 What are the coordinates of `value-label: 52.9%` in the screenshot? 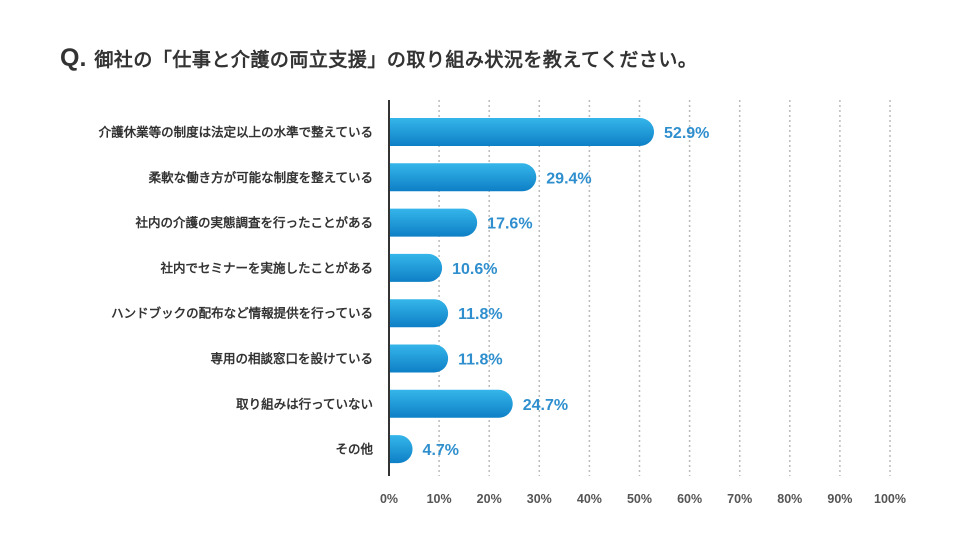 It's located at (686, 133).